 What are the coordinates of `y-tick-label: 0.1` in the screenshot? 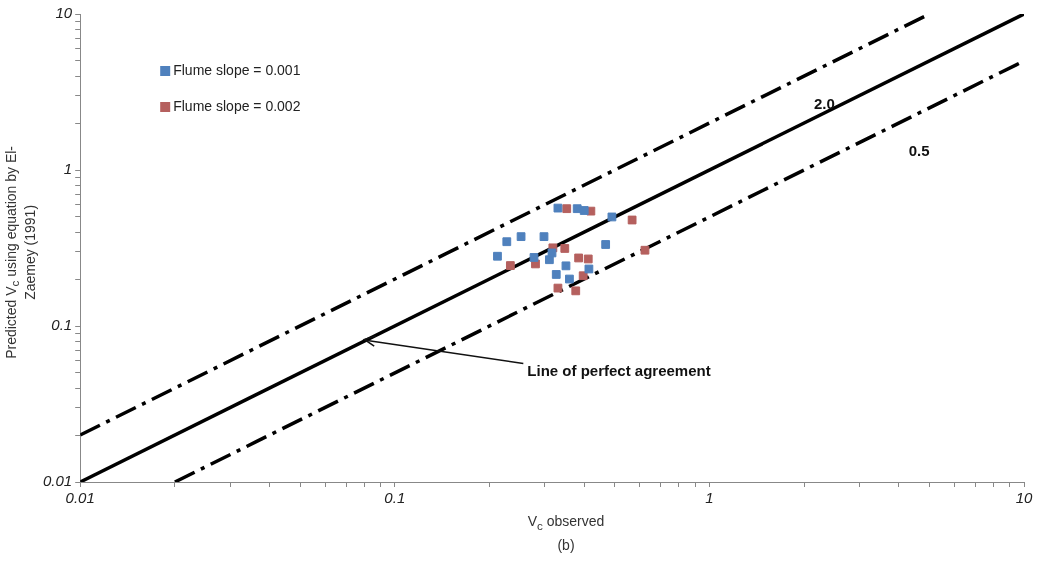 It's located at (62, 325).